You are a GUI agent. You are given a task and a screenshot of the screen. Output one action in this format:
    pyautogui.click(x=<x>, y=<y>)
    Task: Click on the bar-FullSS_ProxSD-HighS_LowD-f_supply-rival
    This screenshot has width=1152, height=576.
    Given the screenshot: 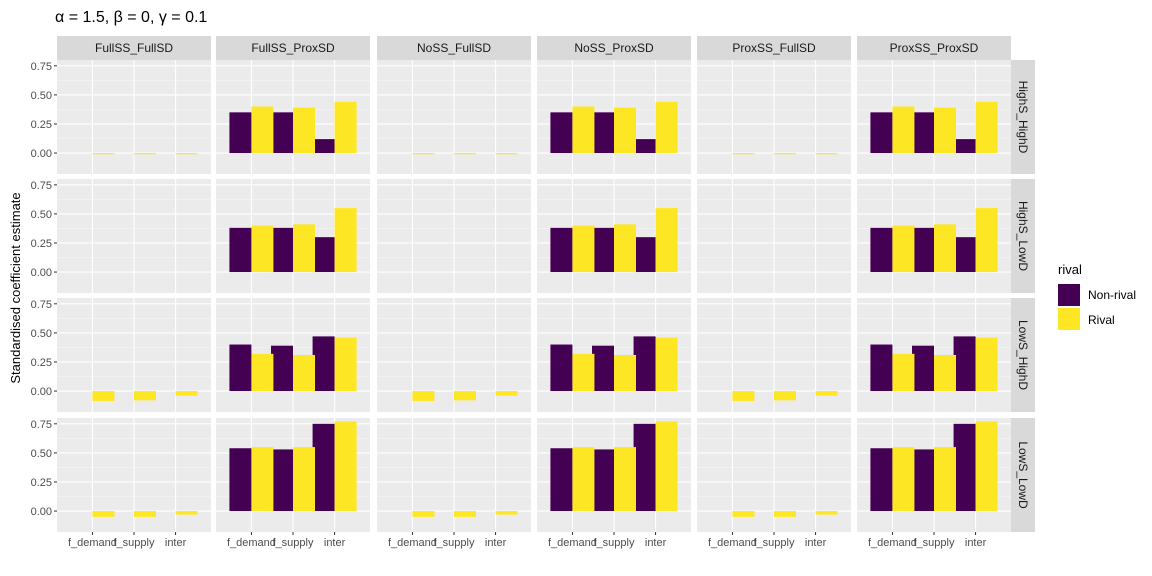 What is the action you would take?
    pyautogui.click(x=304, y=248)
    